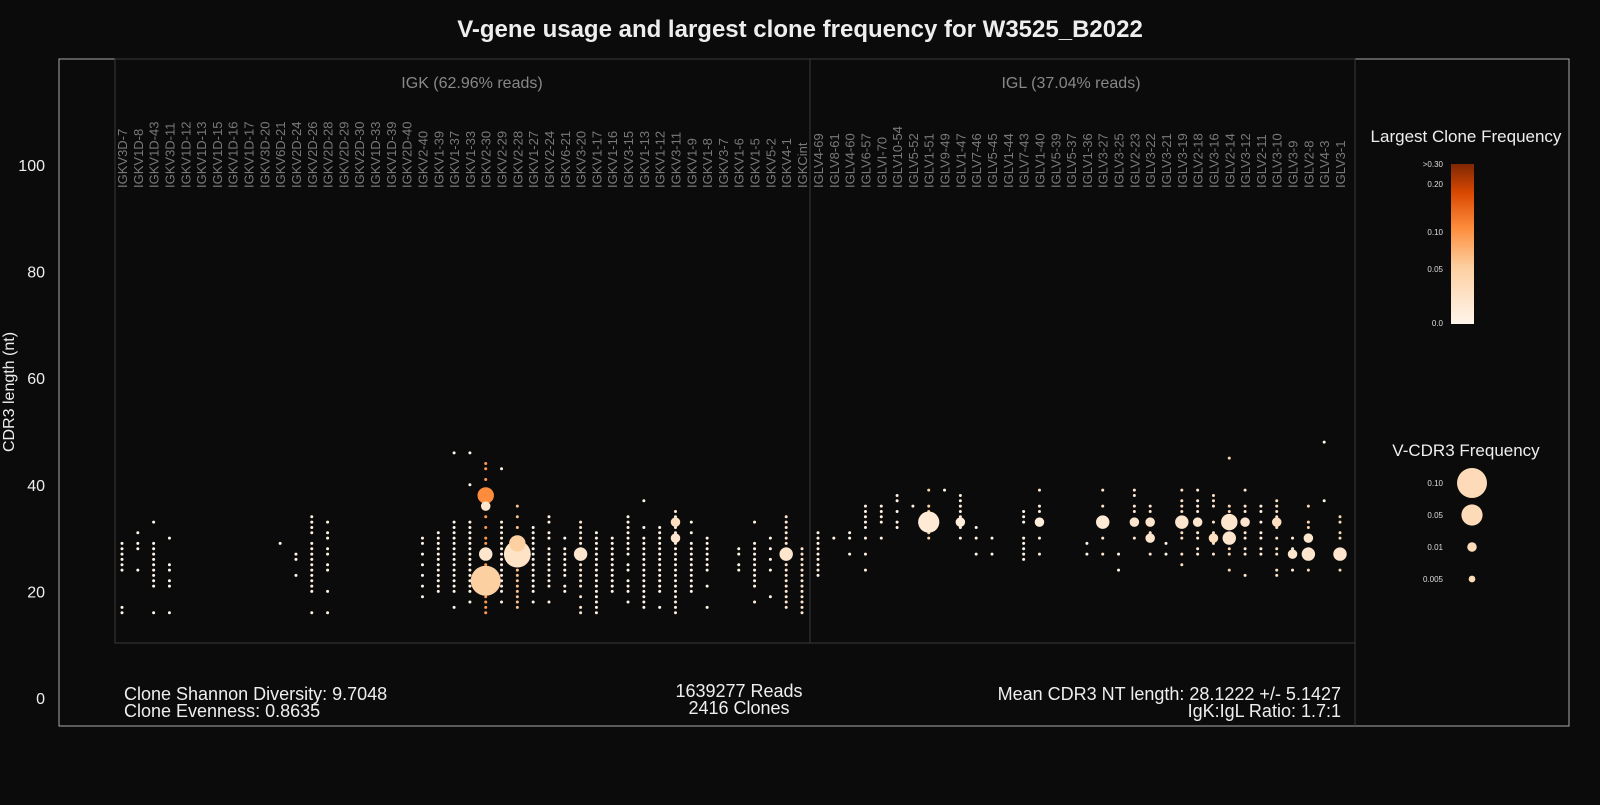  Describe the element at coordinates (359, 155) in the screenshot. I see `gene-label: IGKV2D-30` at that location.